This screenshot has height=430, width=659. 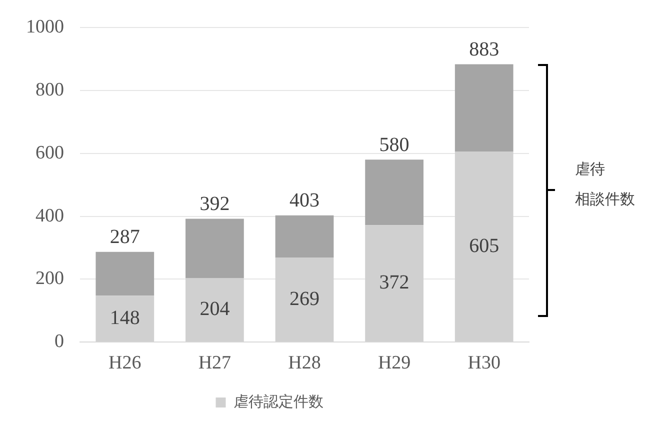 I want to click on total-label: 287, so click(x=125, y=237).